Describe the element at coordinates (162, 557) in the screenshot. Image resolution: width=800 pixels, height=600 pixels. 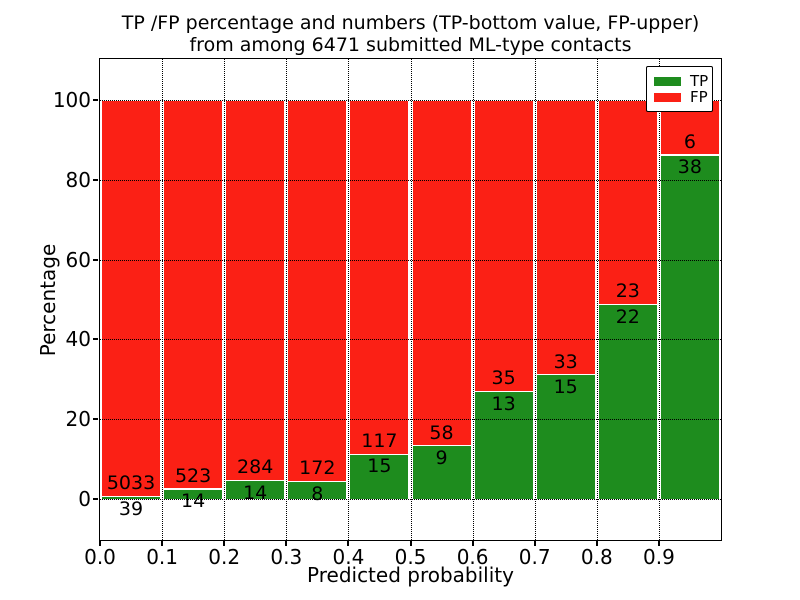
I see `x-tick-label: 0.1` at that location.